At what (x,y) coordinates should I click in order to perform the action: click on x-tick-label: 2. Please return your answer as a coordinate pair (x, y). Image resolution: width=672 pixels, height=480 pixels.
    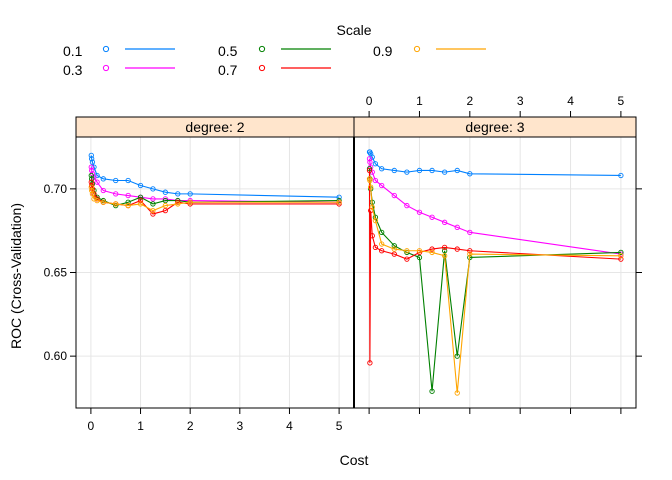
    Looking at the image, I should click on (190, 426).